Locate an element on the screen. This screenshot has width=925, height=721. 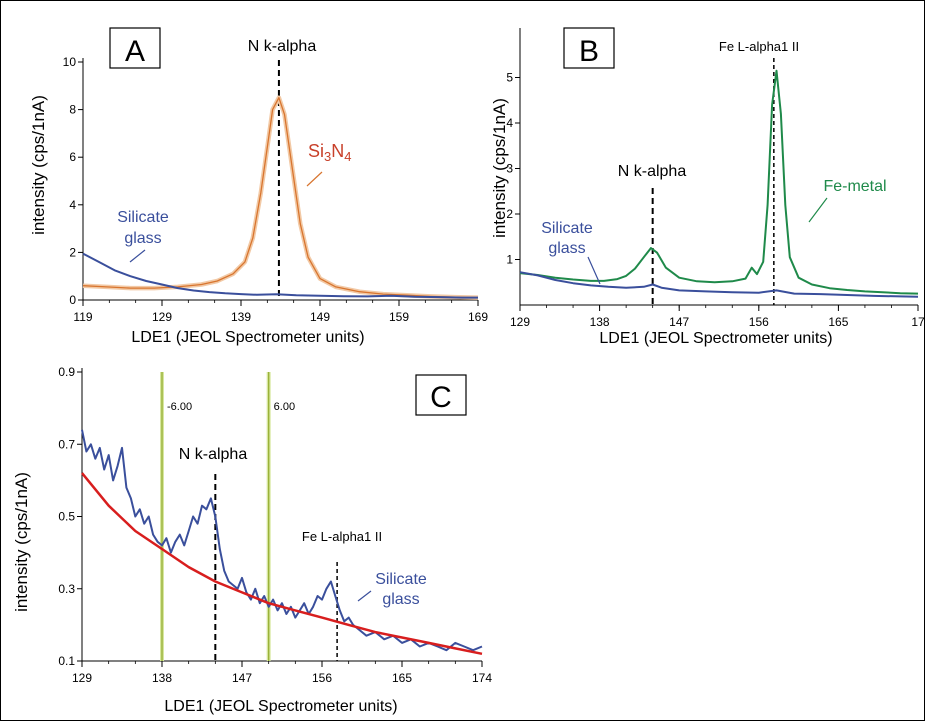
panel-c-x-tick-label: 156 is located at coordinates (322, 678).